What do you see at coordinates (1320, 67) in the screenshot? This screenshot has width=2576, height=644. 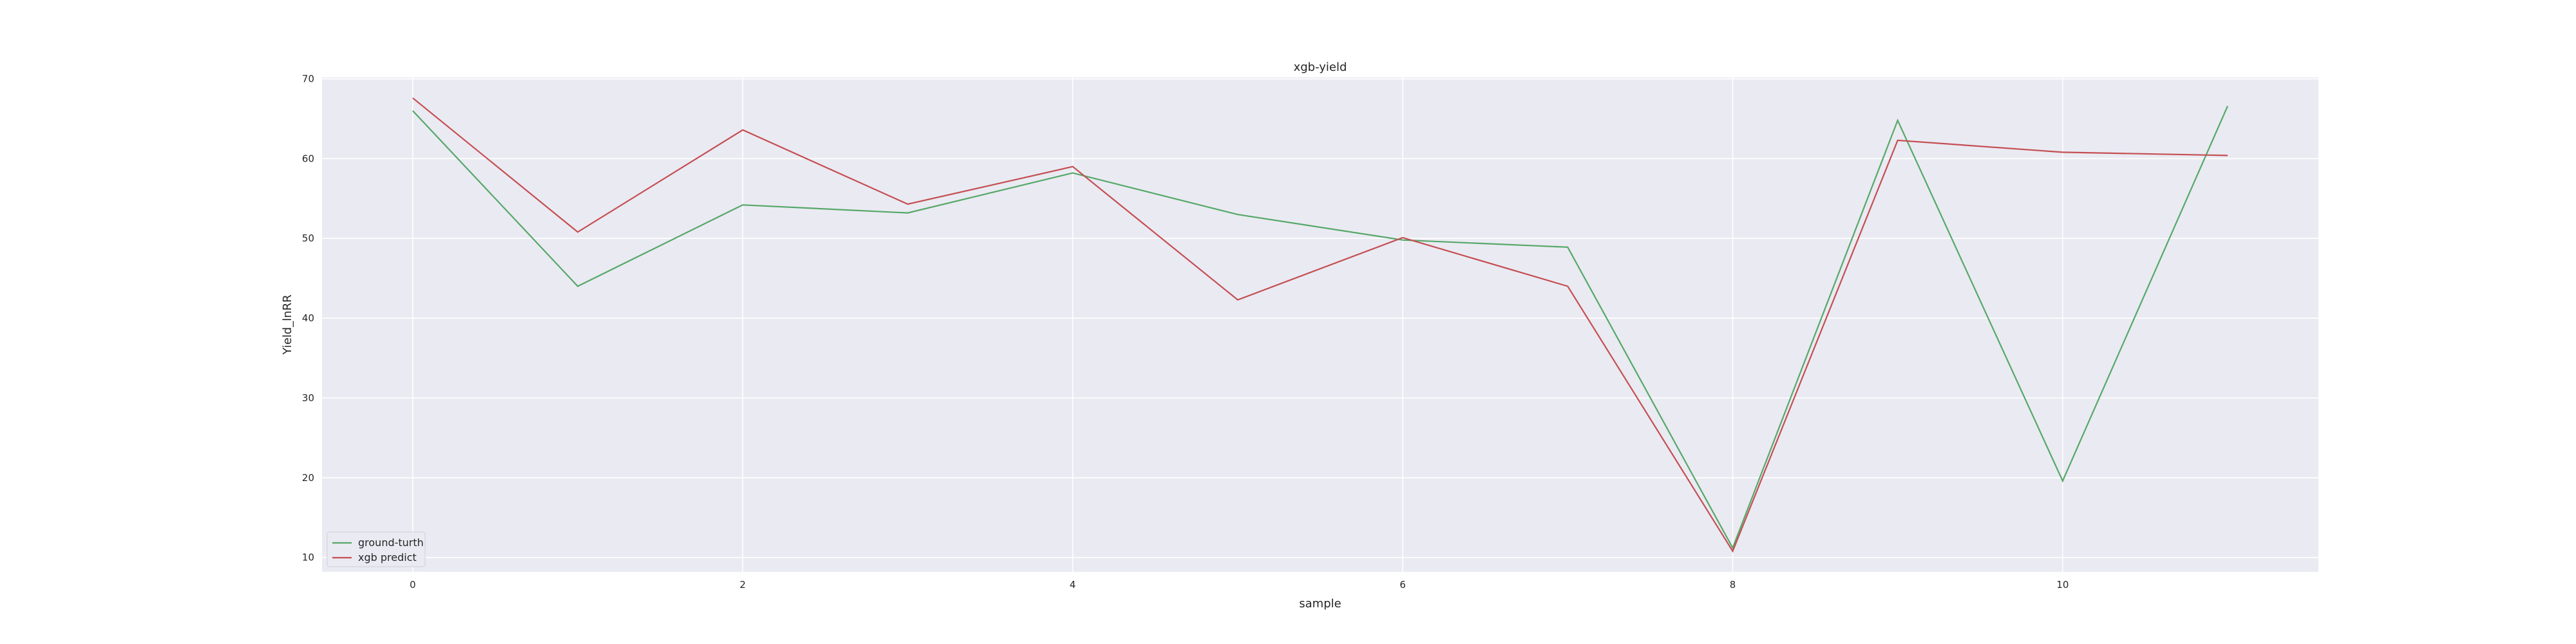 I see `chart-title: xgb-yield` at bounding box center [1320, 67].